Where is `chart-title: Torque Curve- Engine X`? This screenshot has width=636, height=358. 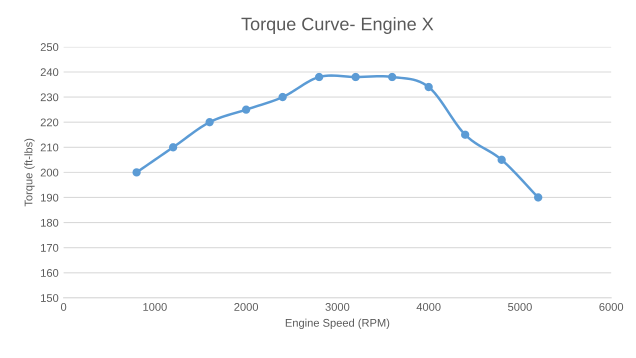
chart-title: Torque Curve- Engine X is located at coordinates (337, 25).